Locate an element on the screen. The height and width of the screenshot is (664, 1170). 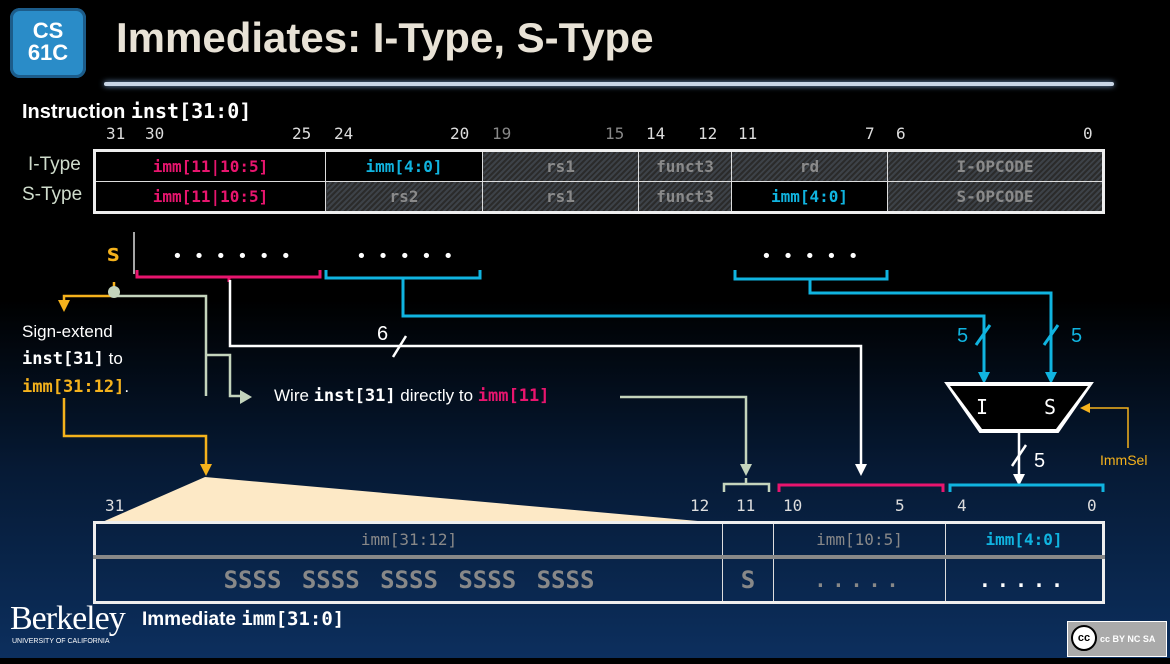
mux-input-s: S is located at coordinates (1050, 407).